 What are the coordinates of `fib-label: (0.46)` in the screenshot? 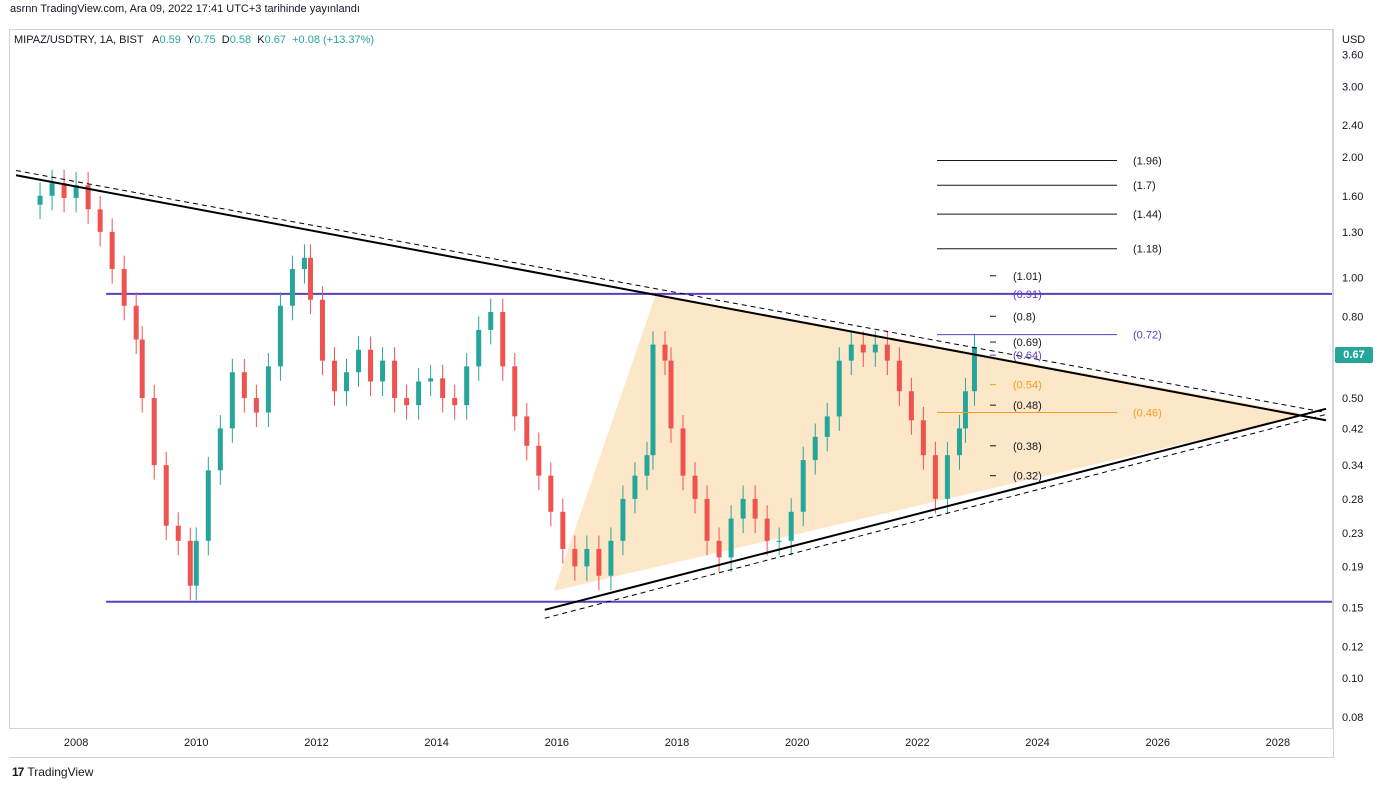 It's located at (1147, 414).